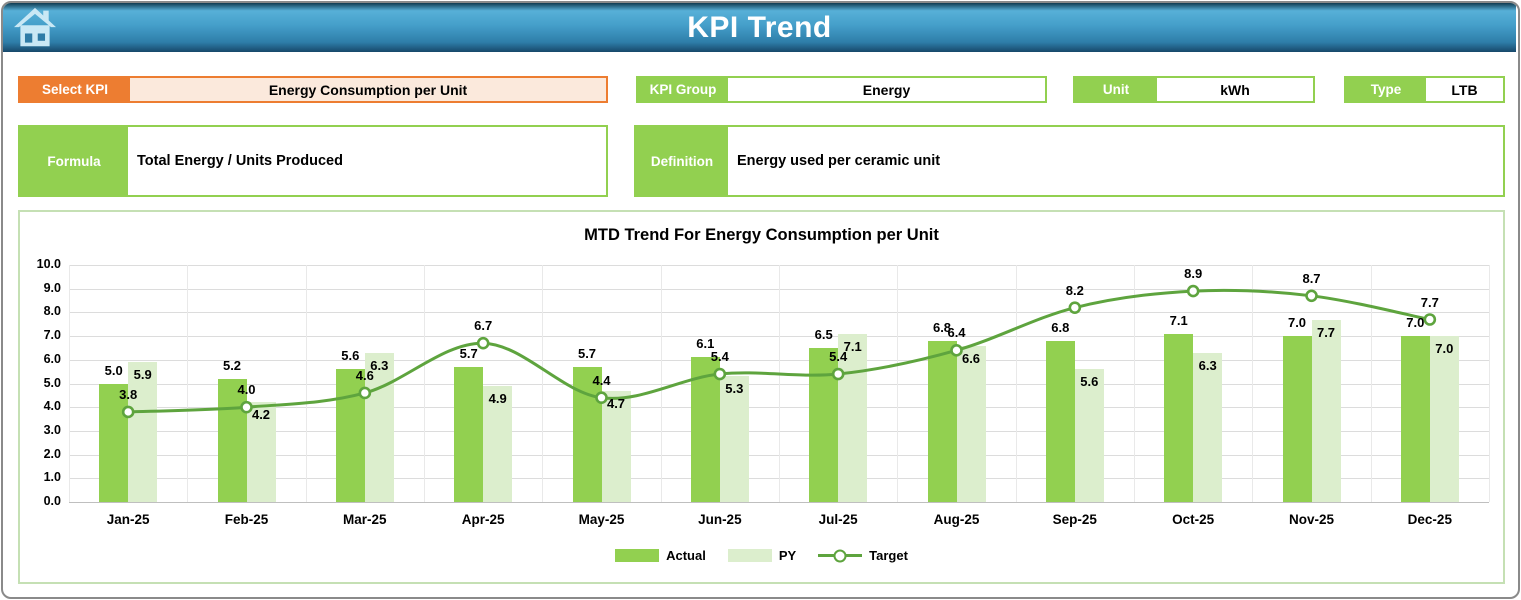 This screenshot has height=600, width=1521. Describe the element at coordinates (48, 264) in the screenshot. I see `y-tick-label: 10.0` at that location.